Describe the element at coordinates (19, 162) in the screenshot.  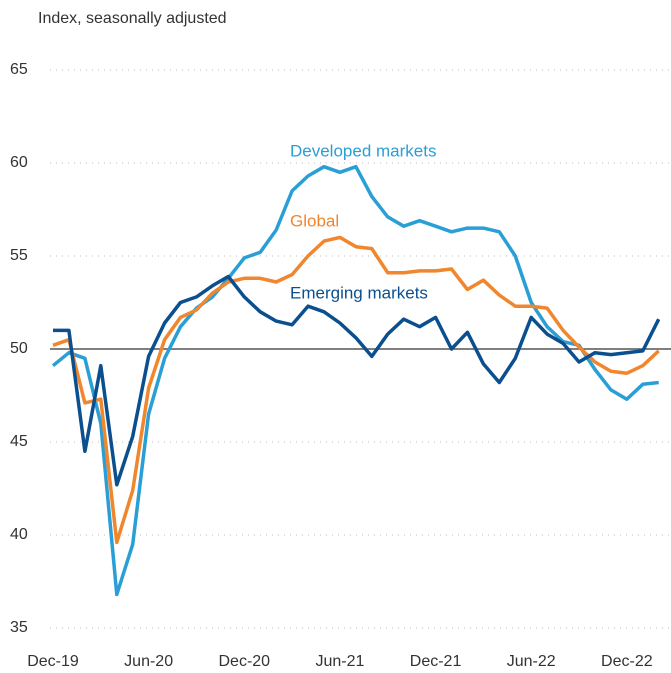
I see `y-tick-label: 60` at that location.